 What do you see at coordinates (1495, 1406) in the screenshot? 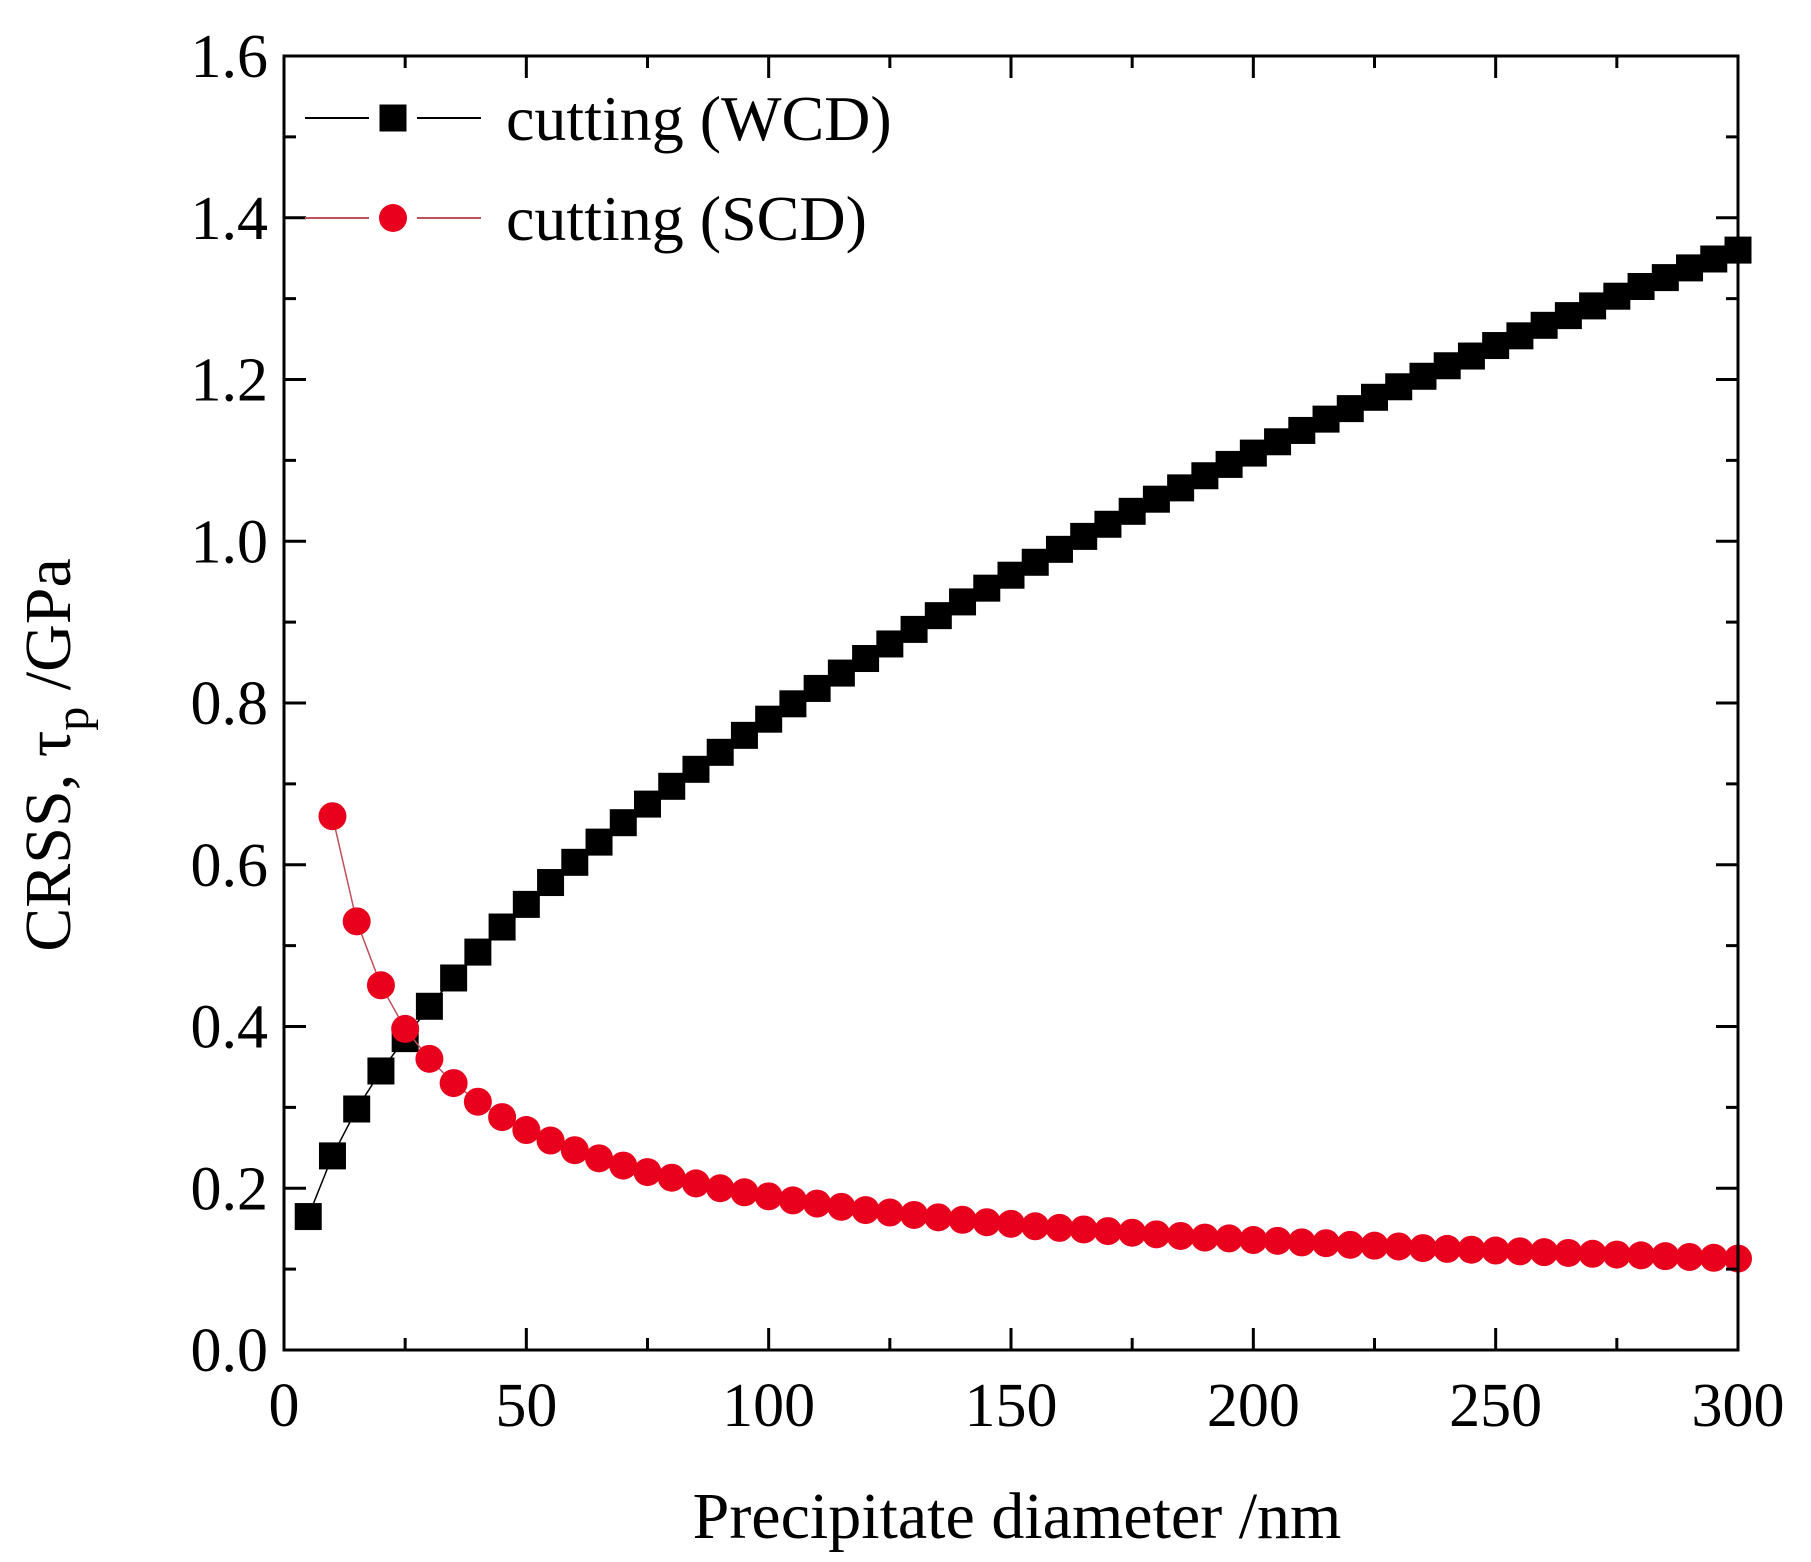
I see `x-tick-label: 250` at bounding box center [1495, 1406].